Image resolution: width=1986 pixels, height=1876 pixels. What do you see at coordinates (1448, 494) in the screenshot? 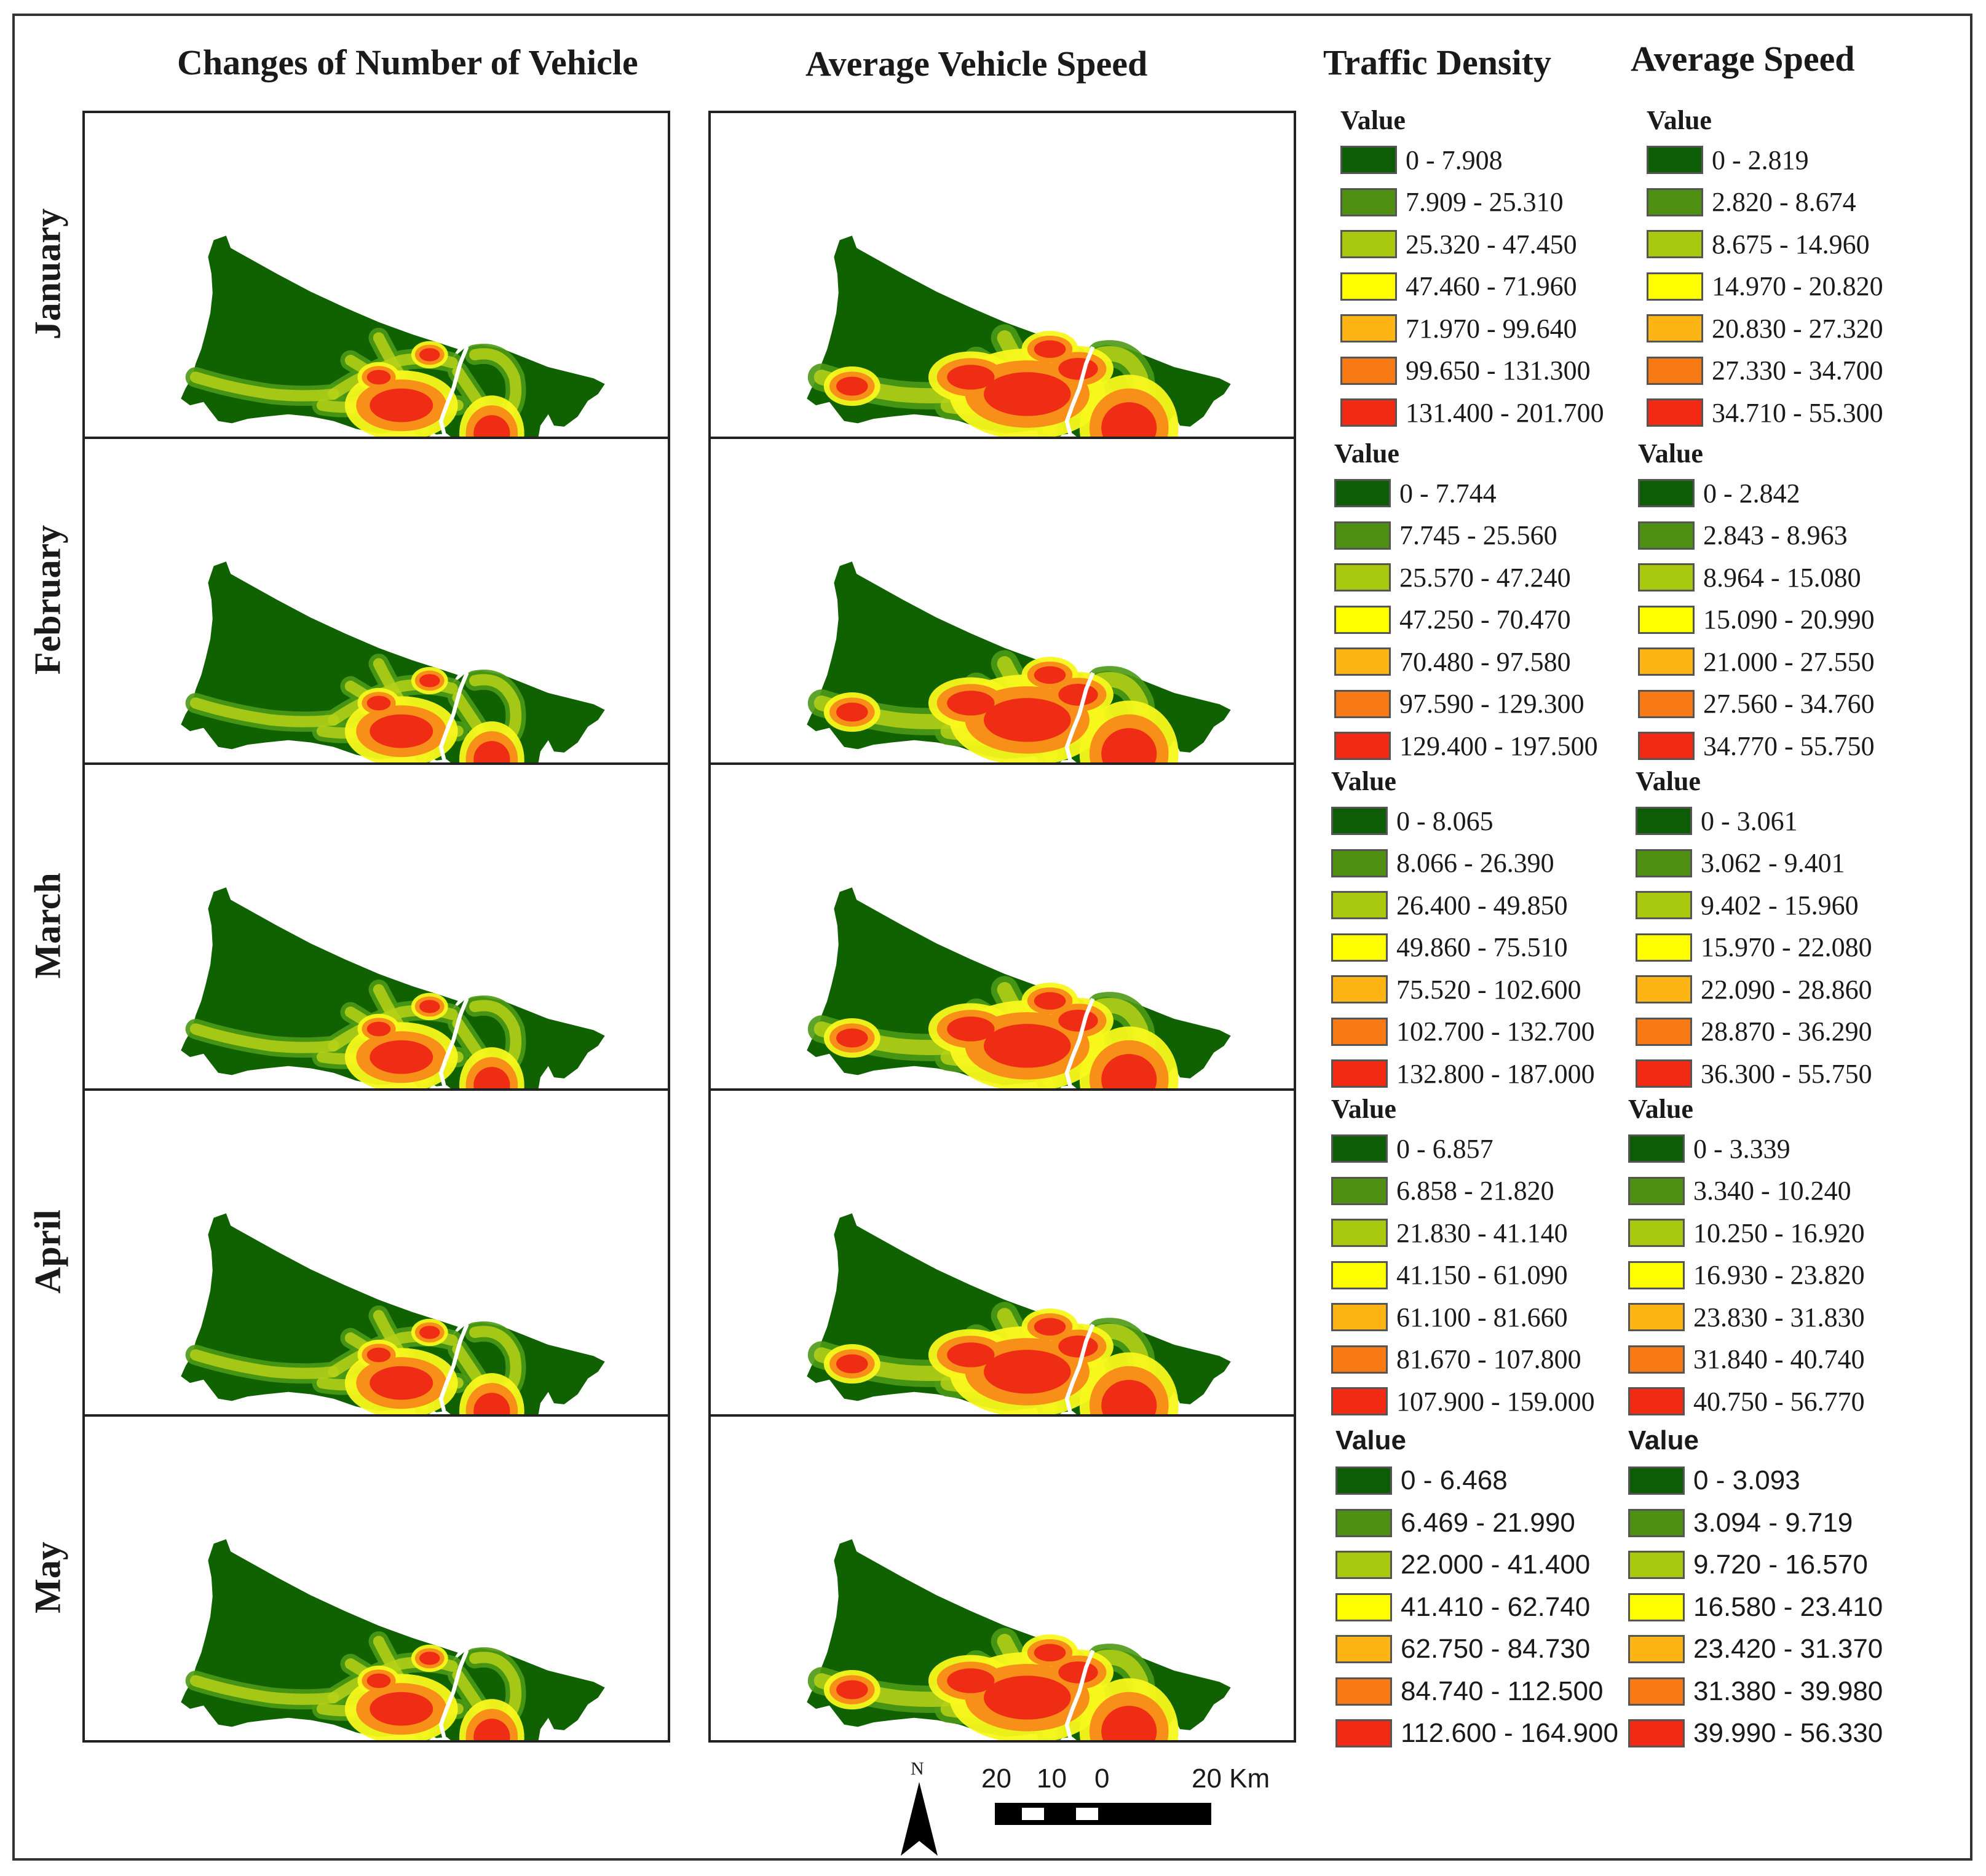
I see `legend-range-label: 0 - 7.744` at bounding box center [1448, 494].